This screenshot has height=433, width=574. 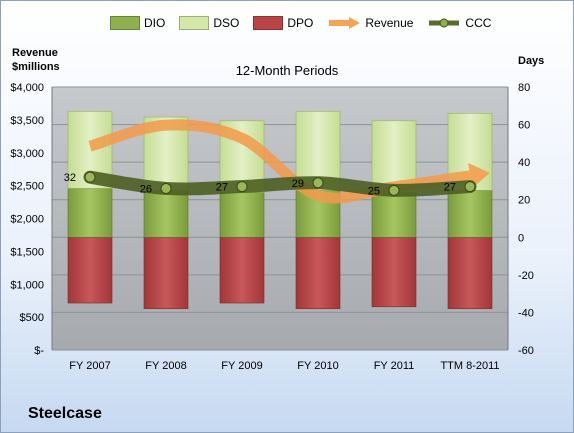 What do you see at coordinates (444, 23) in the screenshot?
I see `ccc-line-icon` at bounding box center [444, 23].